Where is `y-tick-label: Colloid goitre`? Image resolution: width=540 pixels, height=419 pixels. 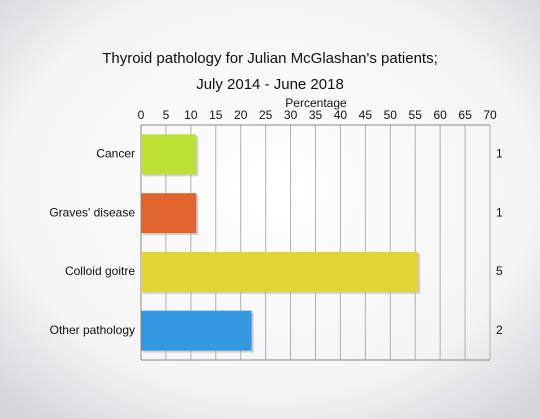 y-tick-label: Colloid goitre is located at coordinates (100, 271).